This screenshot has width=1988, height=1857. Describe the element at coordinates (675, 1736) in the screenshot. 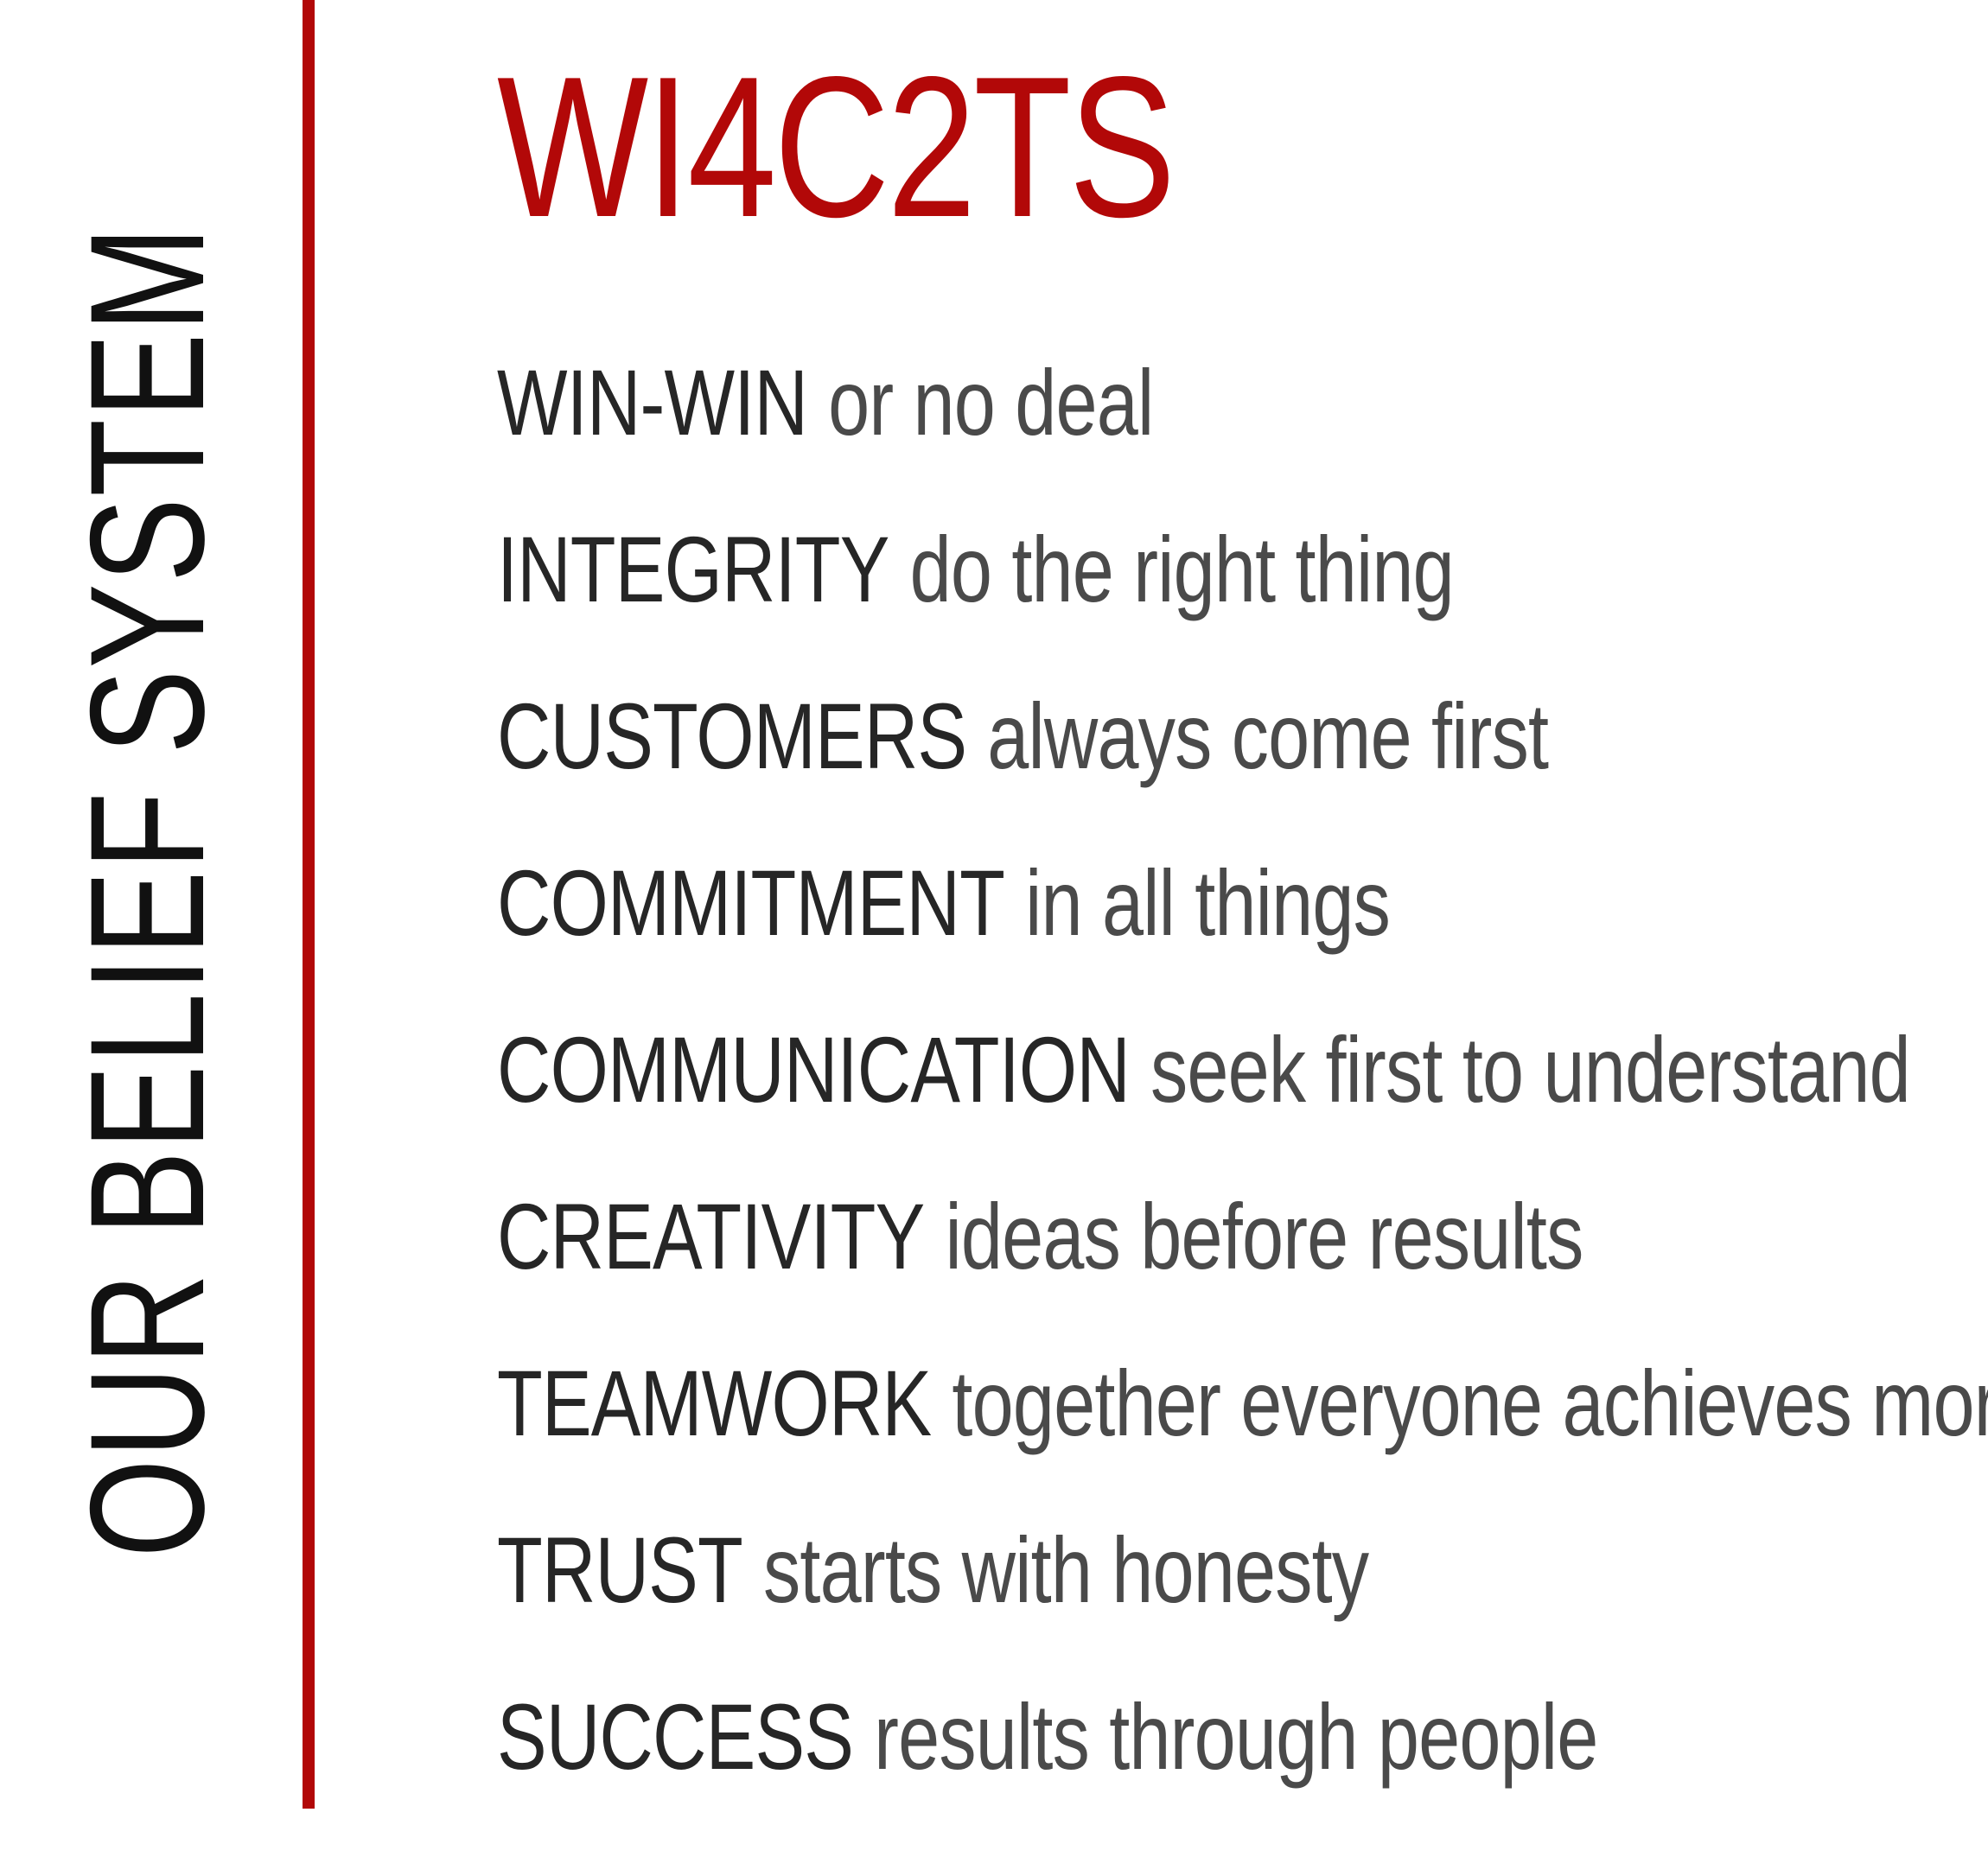

I see `value-term: SUCCESS` at that location.